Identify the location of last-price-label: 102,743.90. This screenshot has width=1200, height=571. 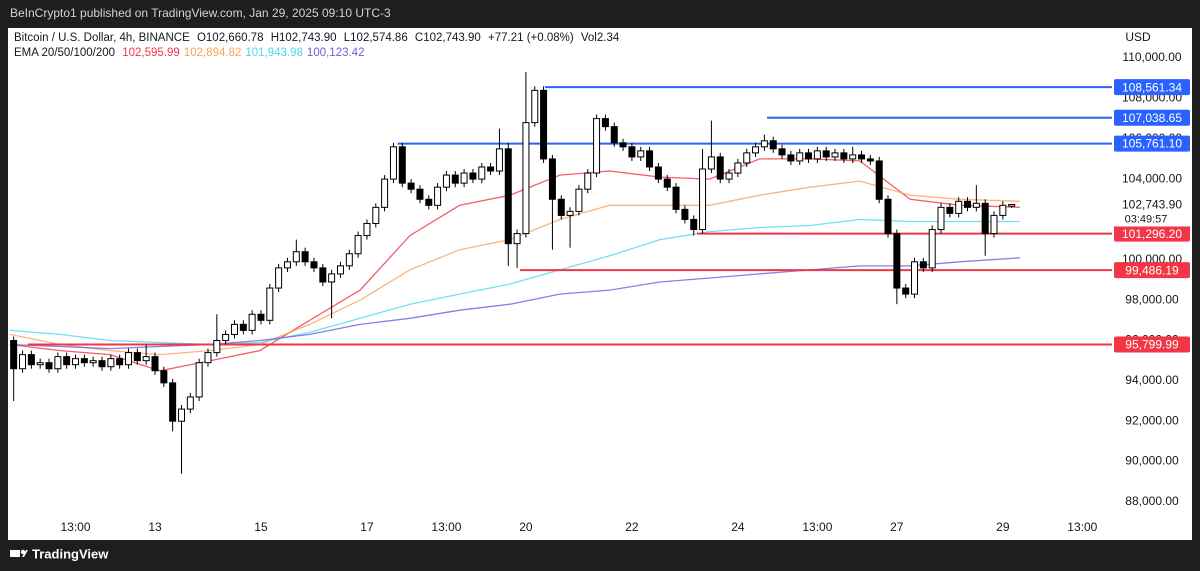
(1152, 205).